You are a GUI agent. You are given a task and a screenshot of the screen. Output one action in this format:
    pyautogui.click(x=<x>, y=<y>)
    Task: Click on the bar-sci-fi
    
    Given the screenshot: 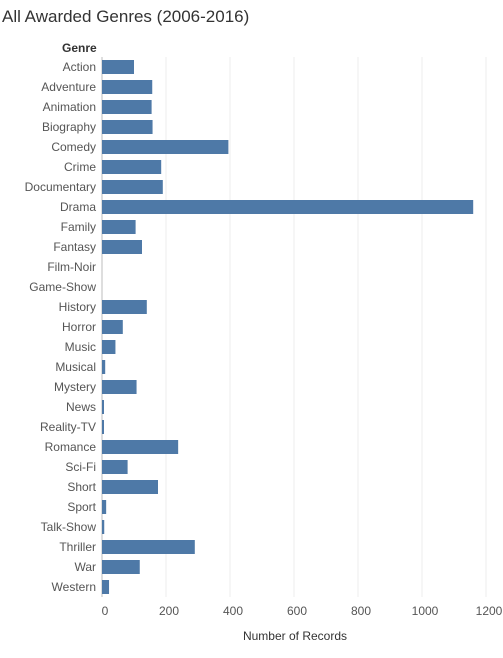 What is the action you would take?
    pyautogui.click(x=115, y=467)
    